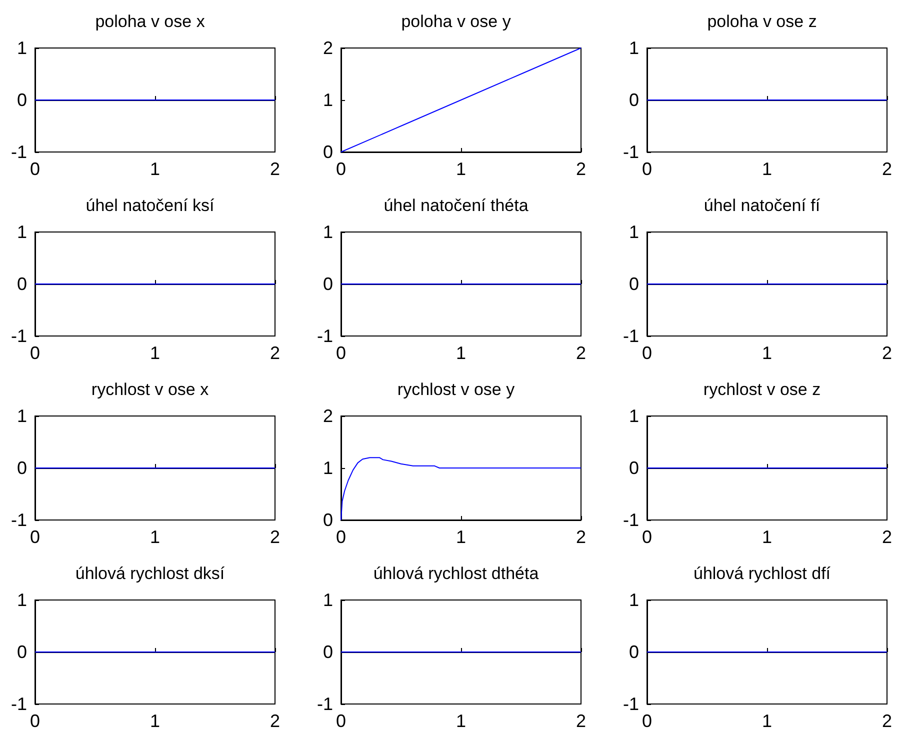 Image resolution: width=920 pixels, height=742 pixels. Describe the element at coordinates (762, 205) in the screenshot. I see `chart-title: úhel natočení fí` at that location.